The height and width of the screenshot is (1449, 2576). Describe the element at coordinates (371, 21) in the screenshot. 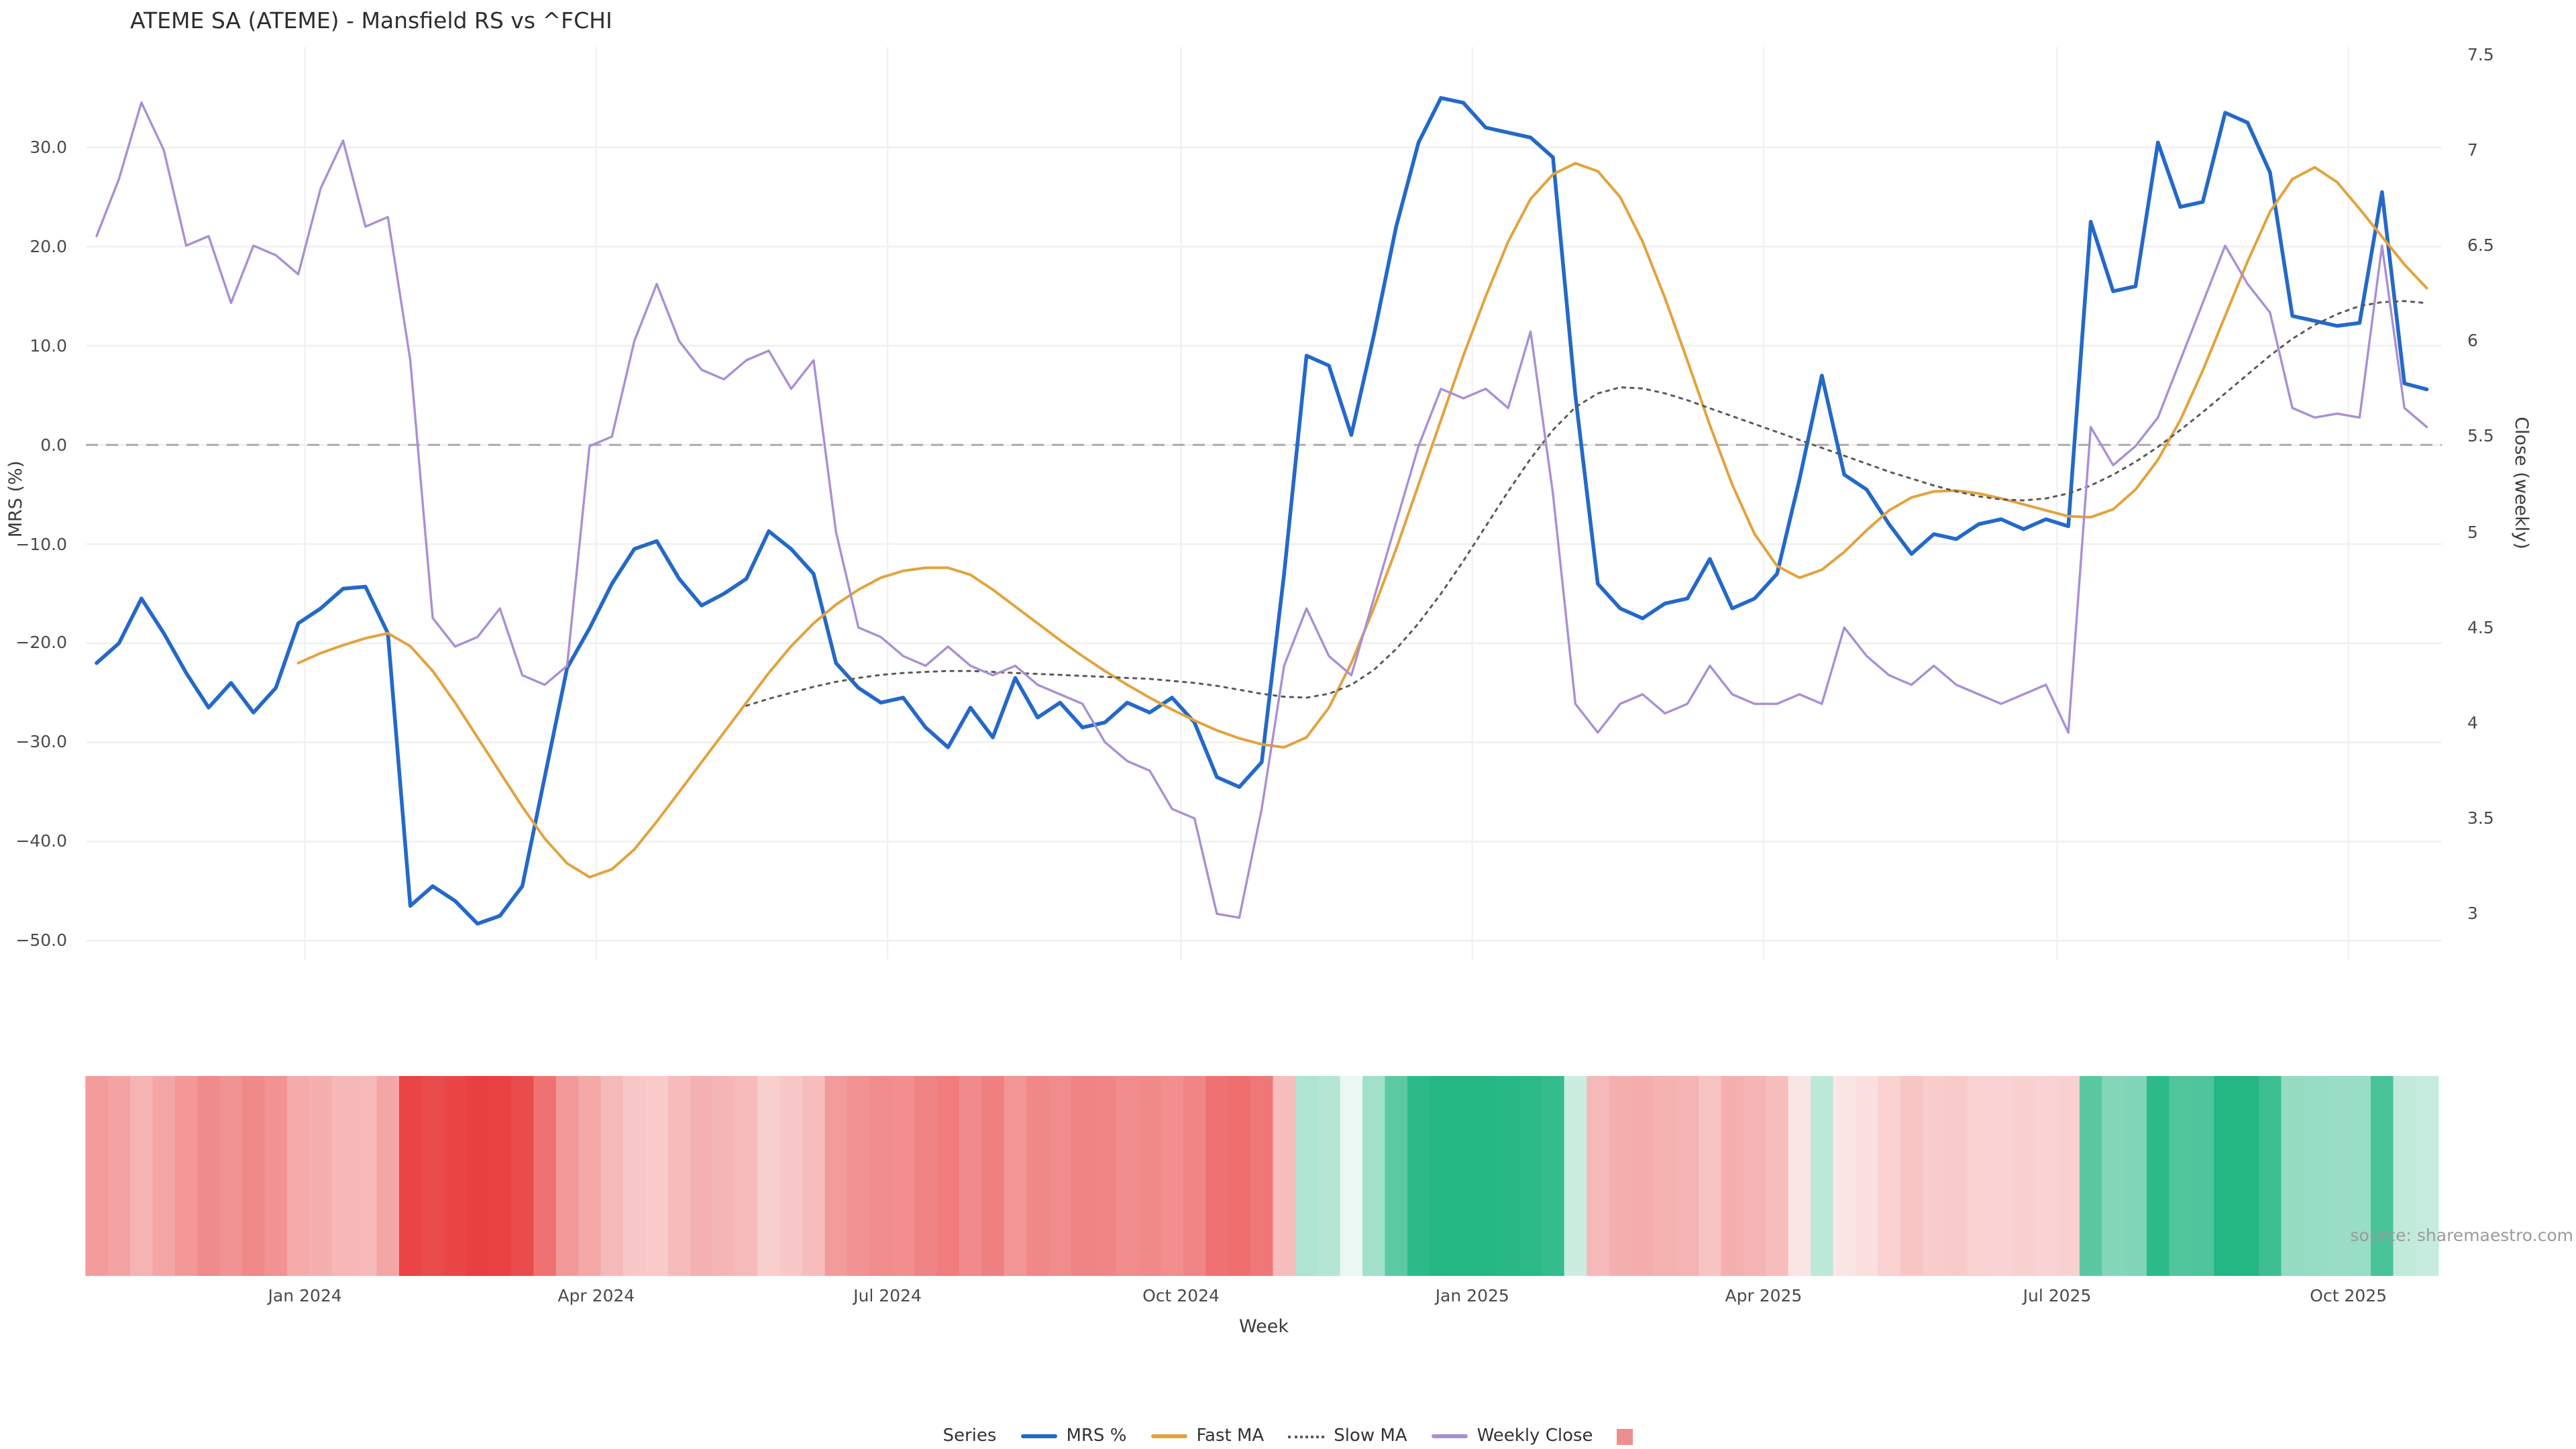

I see `page-title: ATEME SA (ATEME) - Mansfield RS vs ^FCHI` at that location.